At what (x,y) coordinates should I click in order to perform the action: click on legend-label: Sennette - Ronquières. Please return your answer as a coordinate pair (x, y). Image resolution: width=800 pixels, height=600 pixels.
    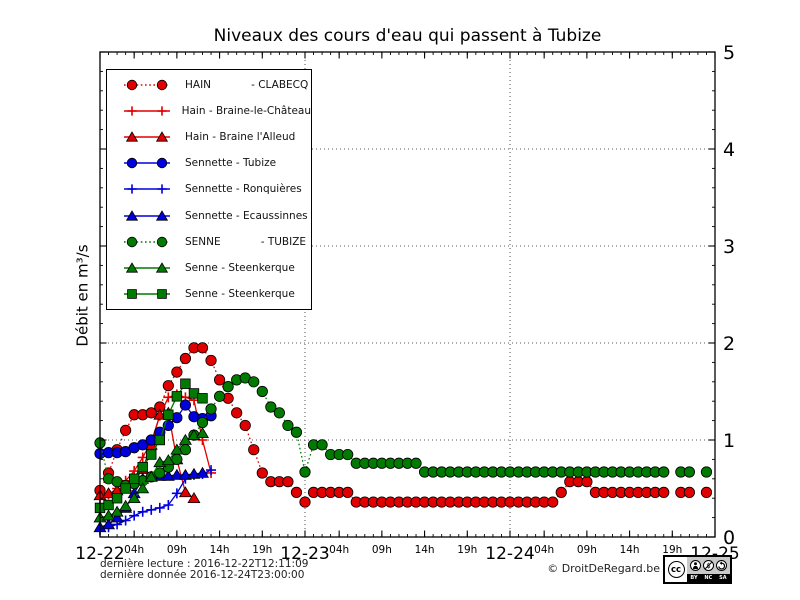
    Looking at the image, I should click on (243, 189).